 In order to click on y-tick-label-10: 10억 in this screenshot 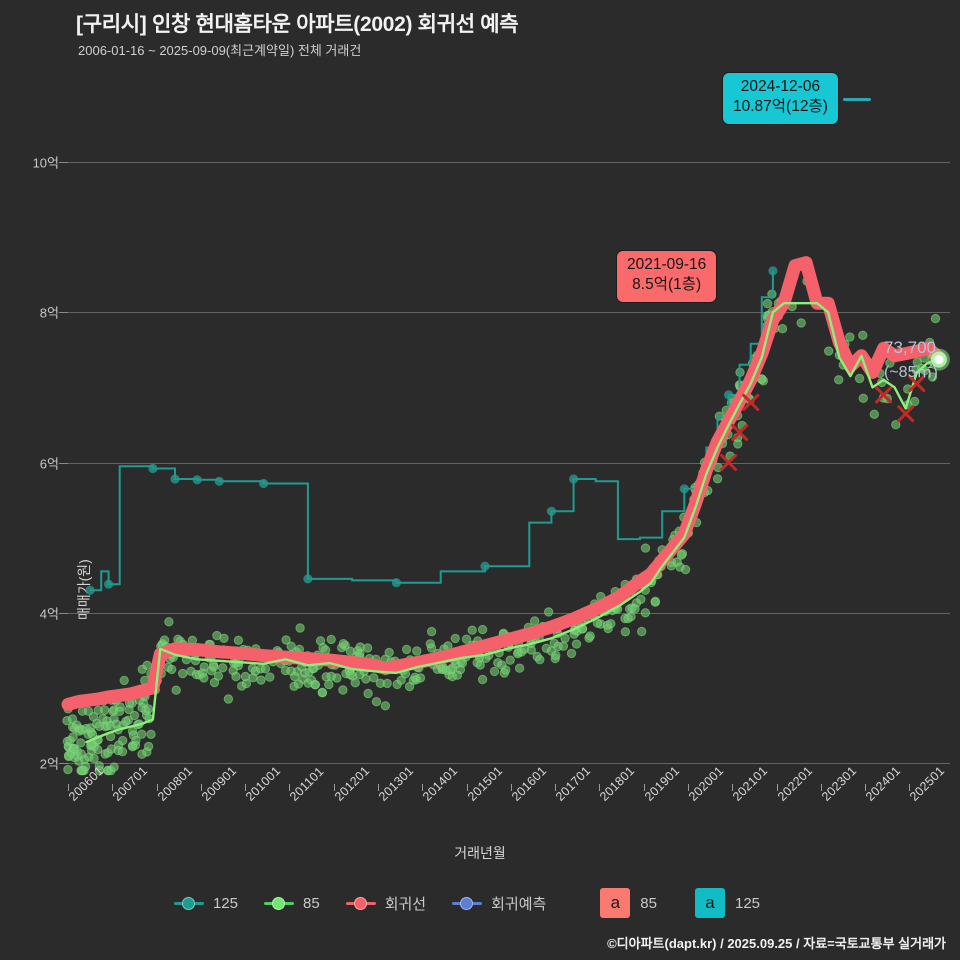, I will do `click(45, 163)`.